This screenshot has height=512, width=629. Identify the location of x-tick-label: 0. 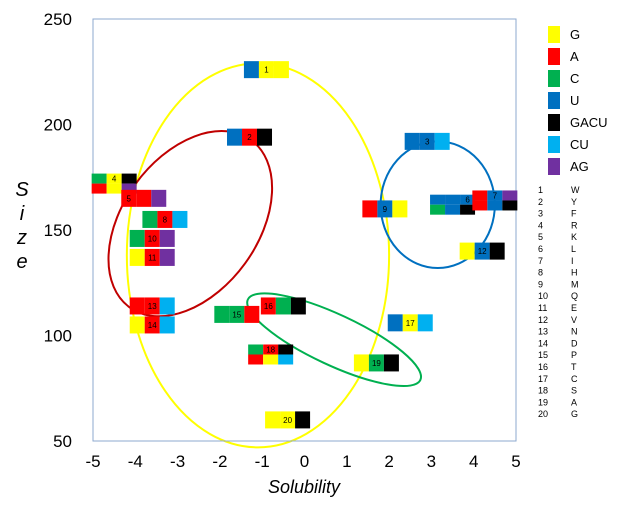
(304, 461).